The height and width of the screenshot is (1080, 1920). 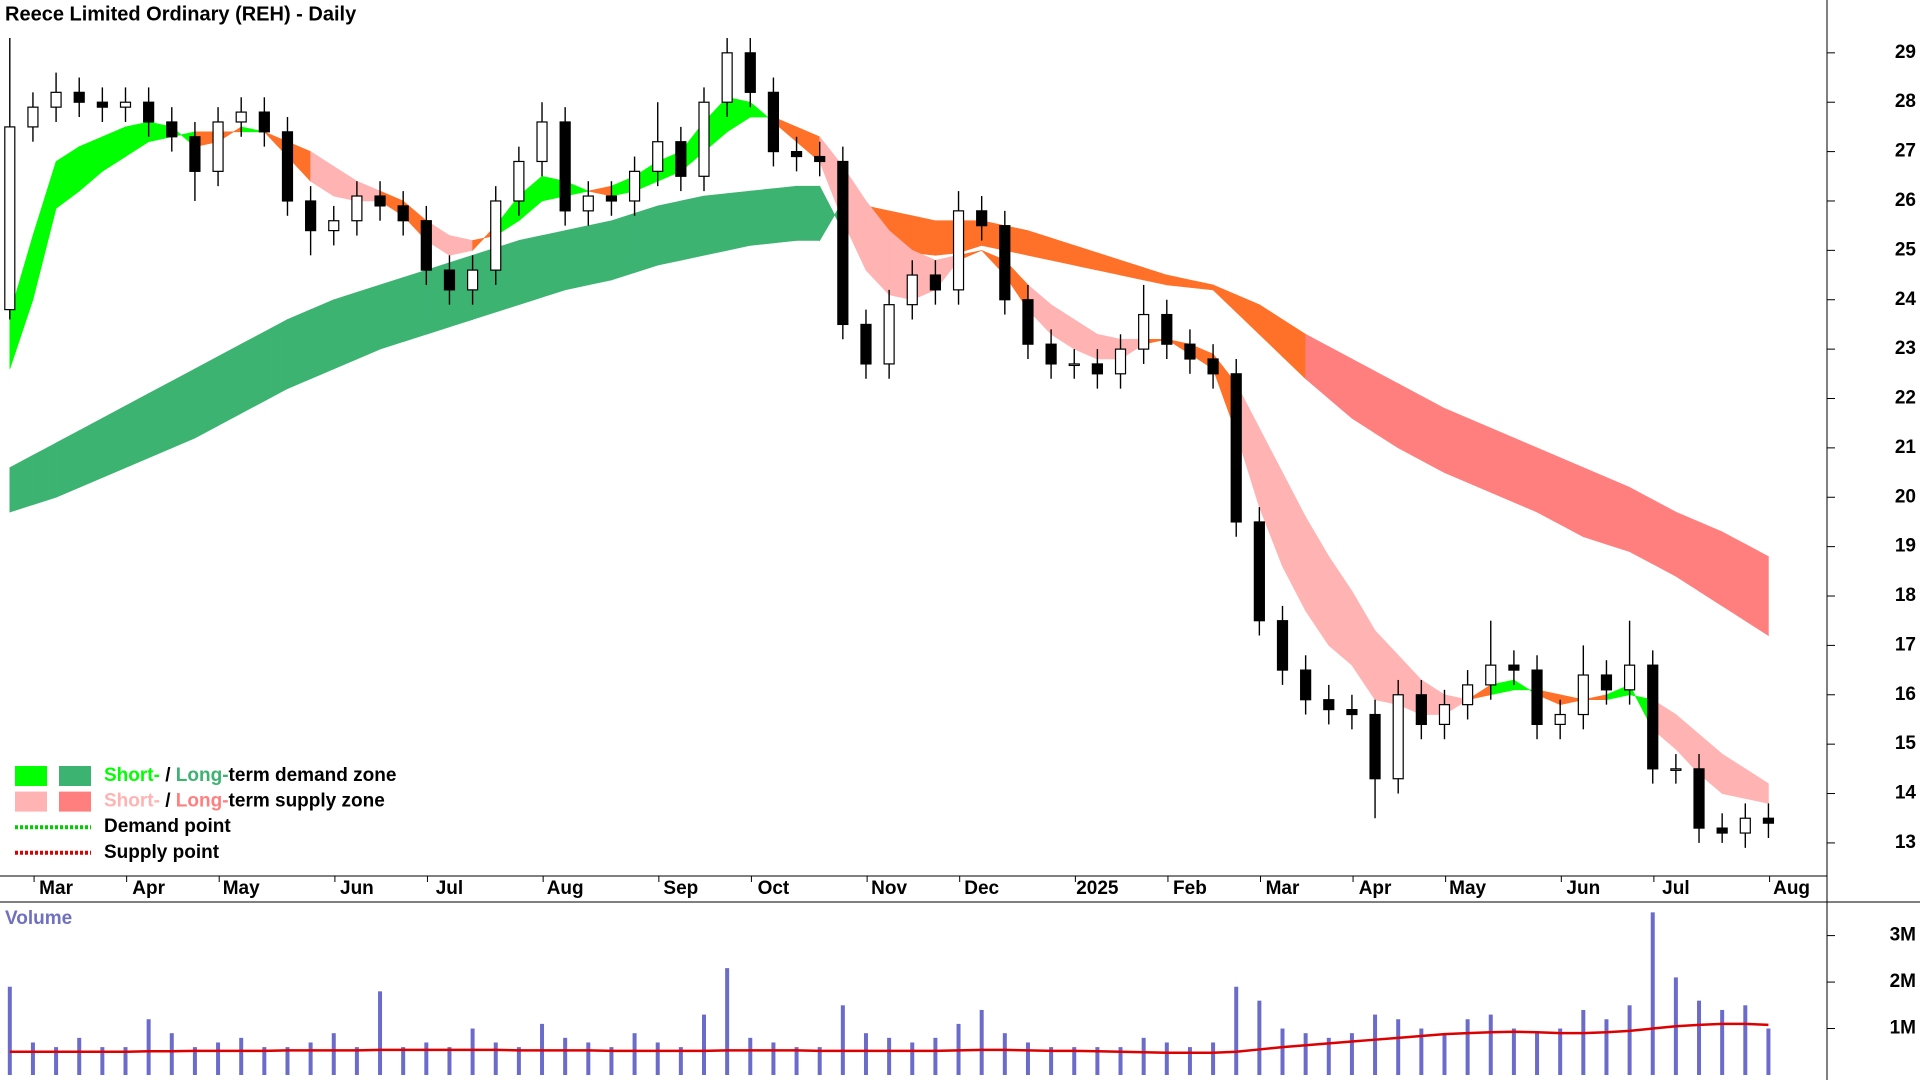 What do you see at coordinates (1906, 447) in the screenshot?
I see `y-tick-label: 21` at bounding box center [1906, 447].